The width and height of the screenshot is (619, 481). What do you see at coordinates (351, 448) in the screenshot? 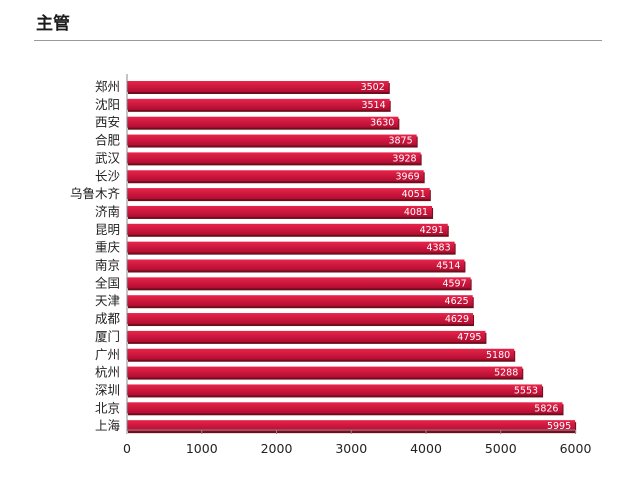
I see `x-tick-label: 3000` at bounding box center [351, 448].